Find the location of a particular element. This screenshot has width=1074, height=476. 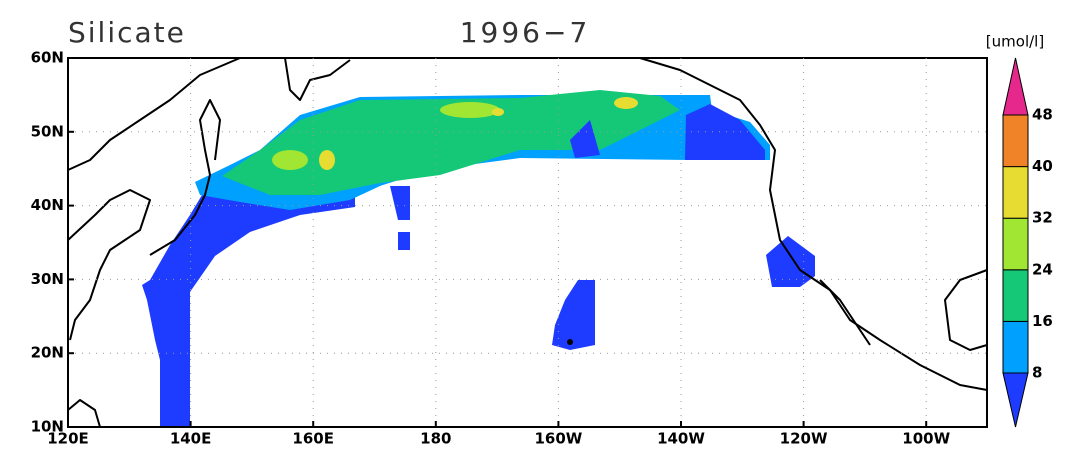

lat-label: 20N is located at coordinates (47, 353).